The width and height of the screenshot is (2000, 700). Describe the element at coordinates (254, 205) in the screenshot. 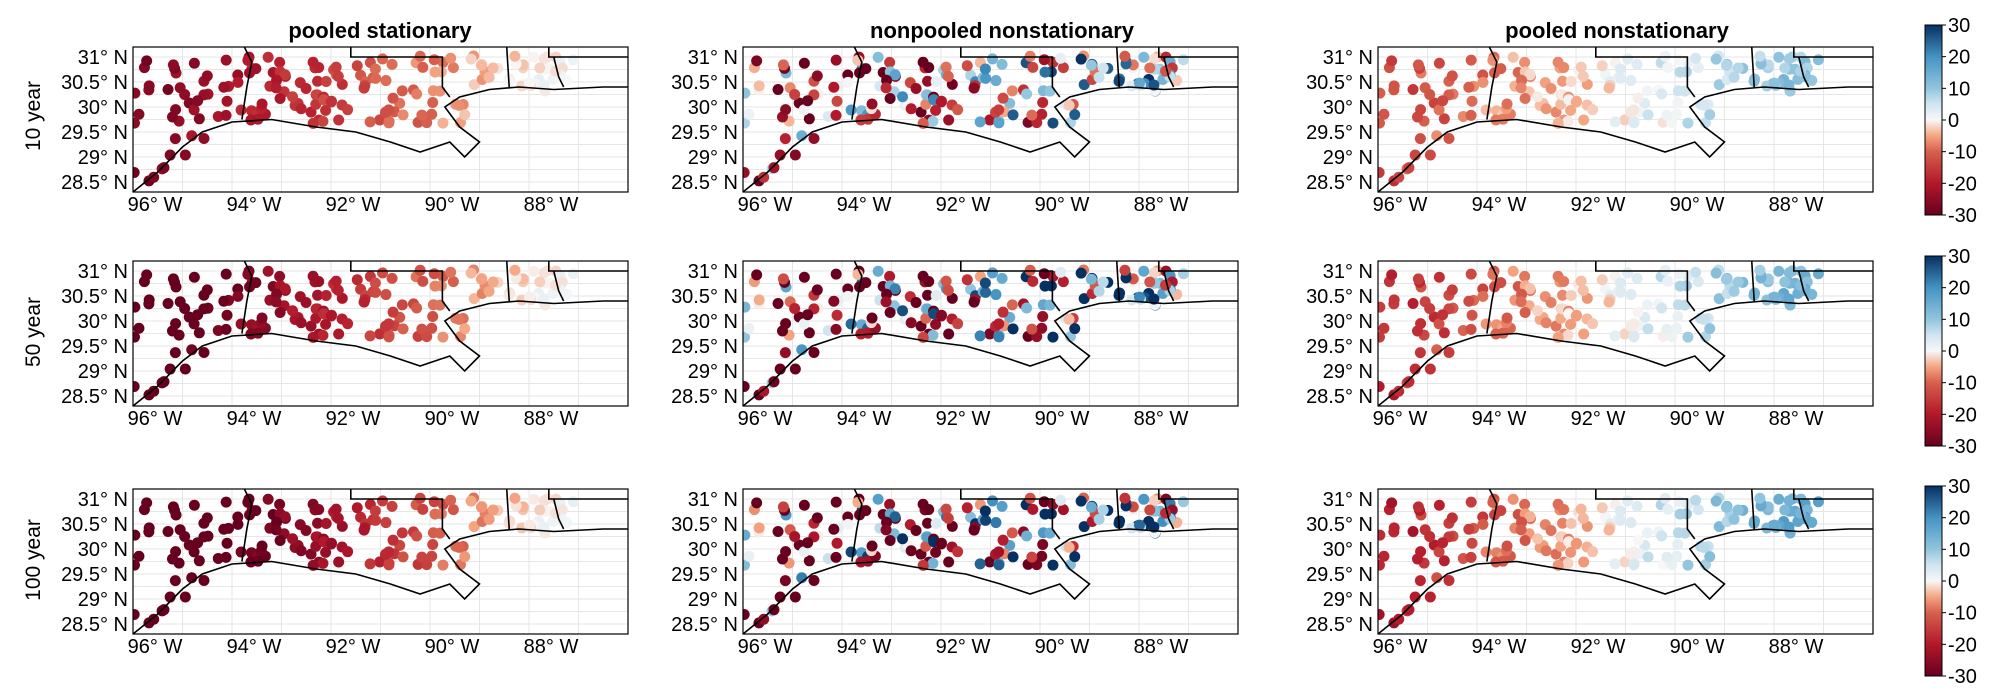

I see `lon-tick-label: 94° W` at that location.